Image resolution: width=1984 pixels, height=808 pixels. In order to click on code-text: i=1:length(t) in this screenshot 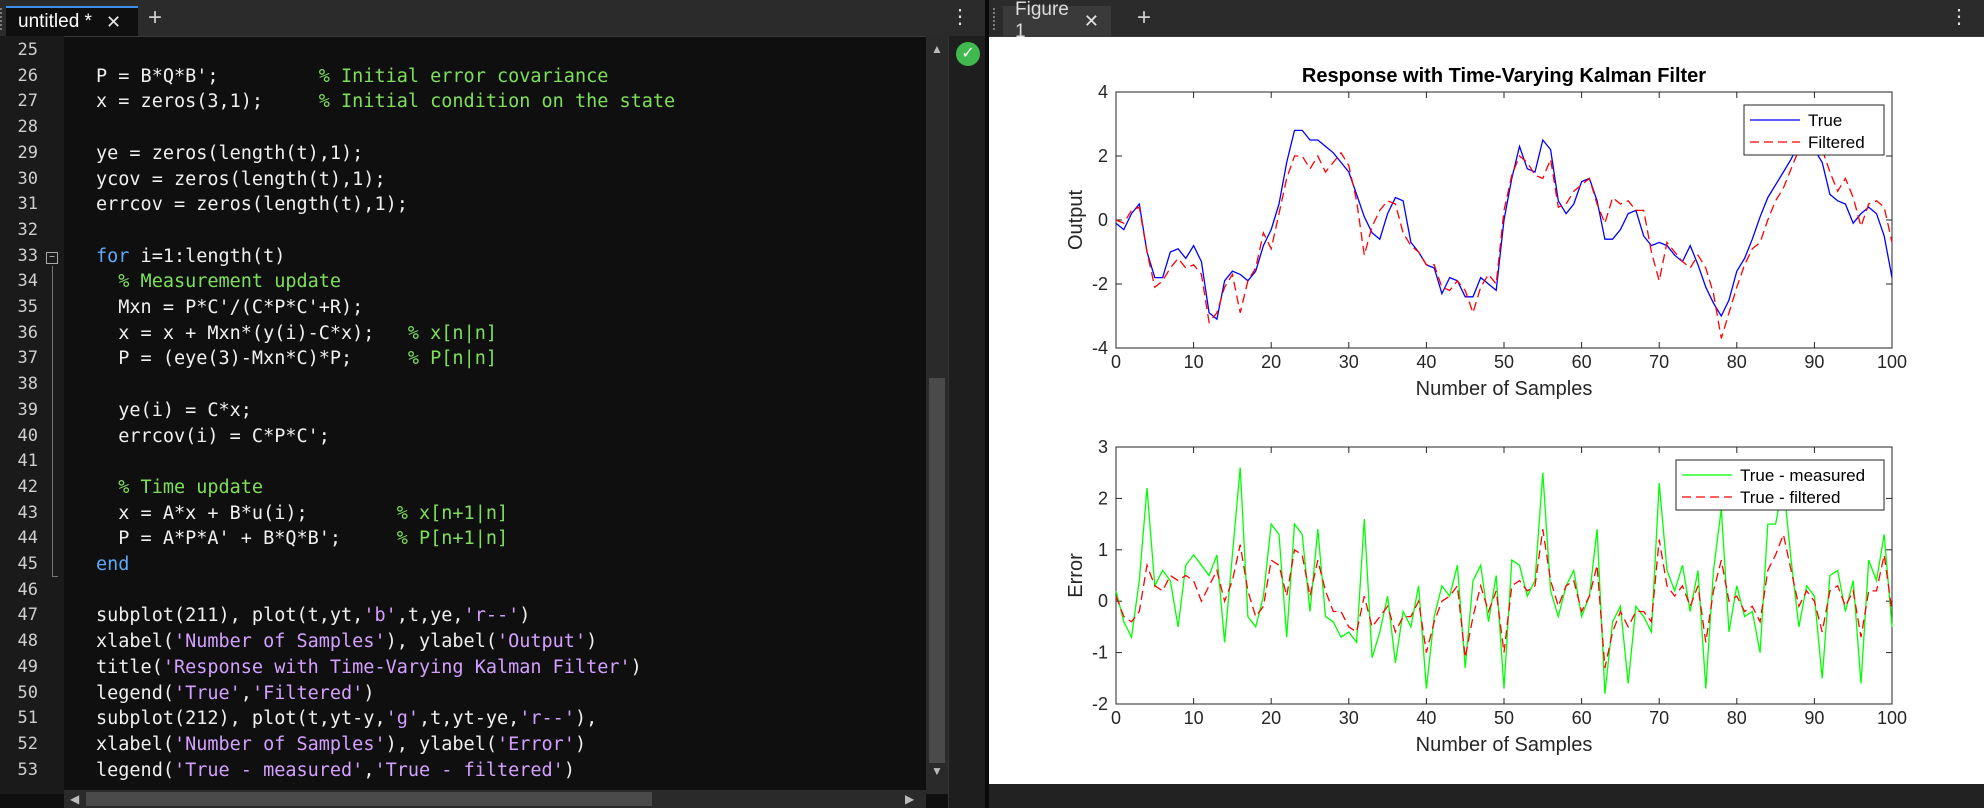, I will do `click(207, 256)`.